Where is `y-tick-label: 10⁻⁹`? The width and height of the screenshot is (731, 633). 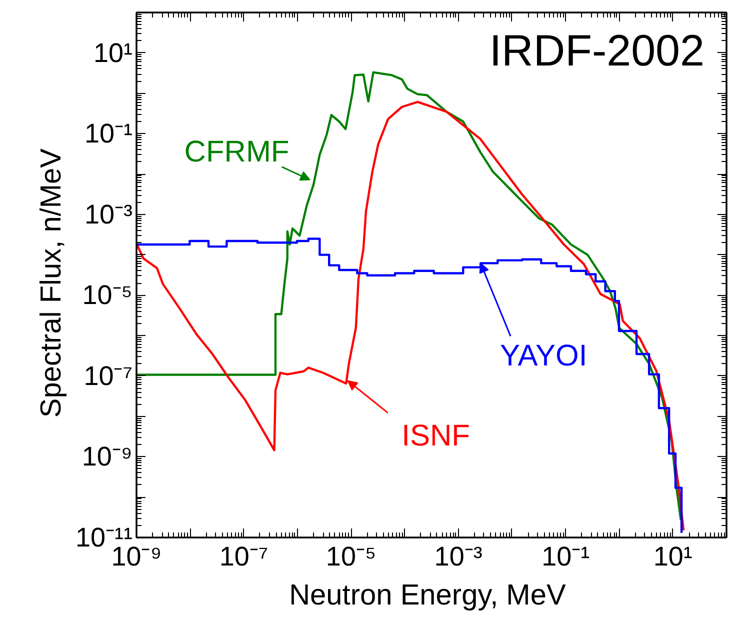 y-tick-label: 10⁻⁹ is located at coordinates (107, 457).